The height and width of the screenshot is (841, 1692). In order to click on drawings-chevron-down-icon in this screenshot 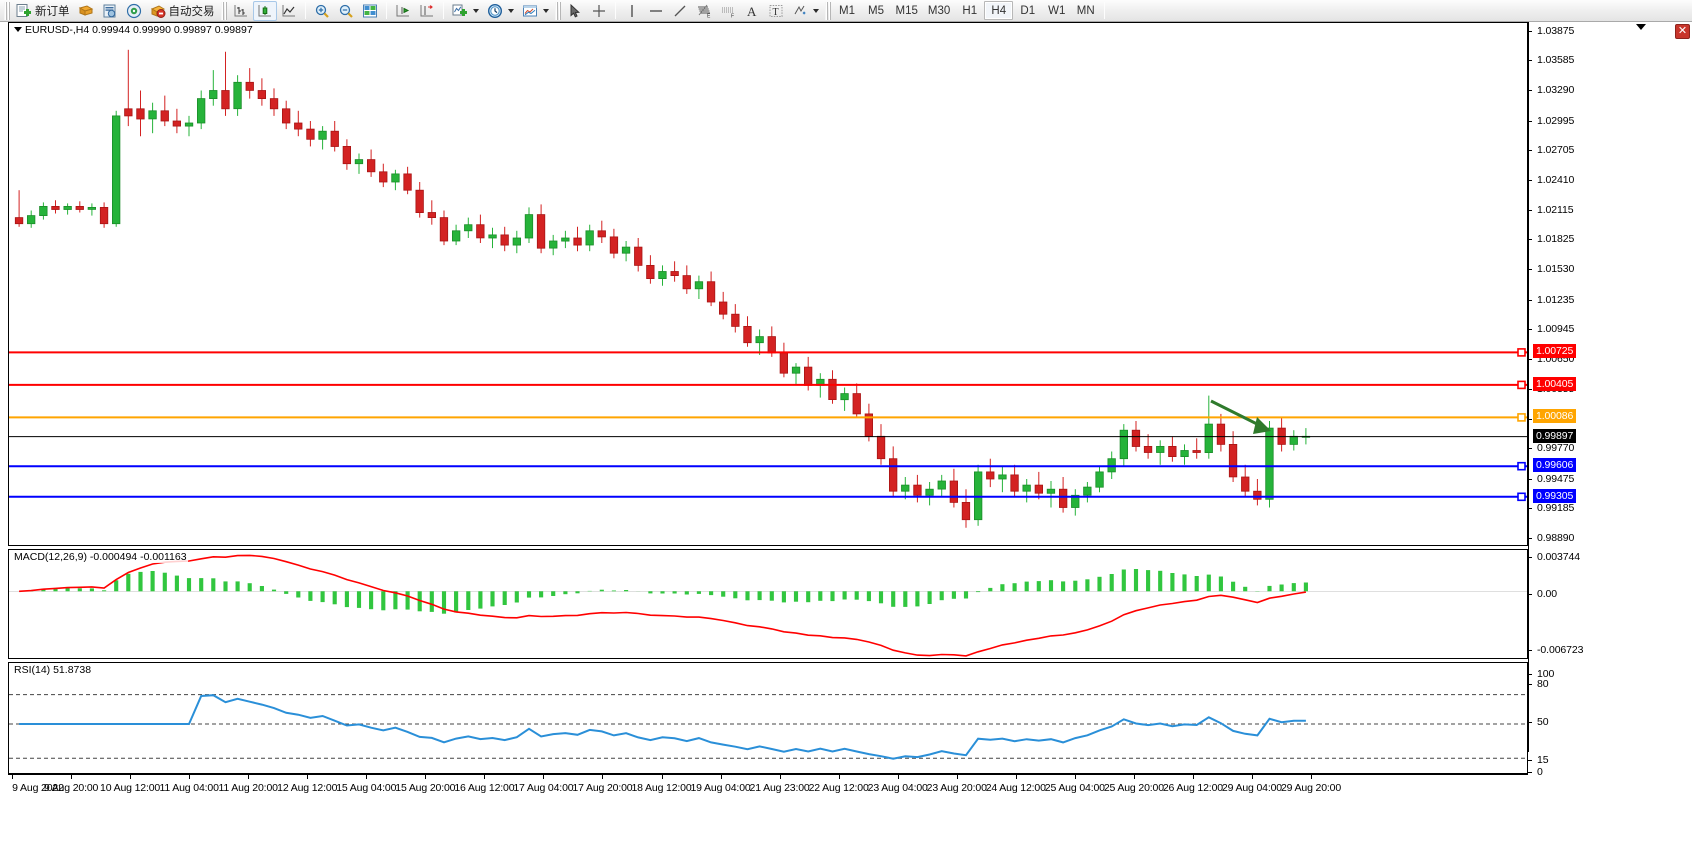, I will do `click(815, 10)`.